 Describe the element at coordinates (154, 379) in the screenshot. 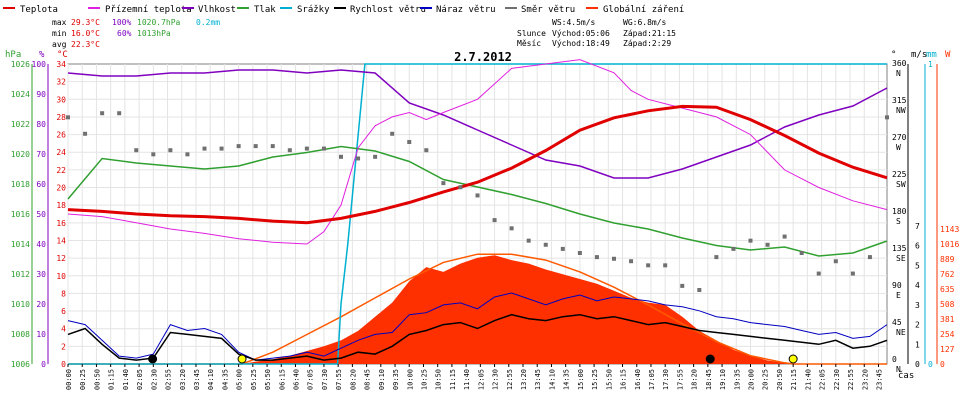

I see `time-tick-label: 02:30` at that location.